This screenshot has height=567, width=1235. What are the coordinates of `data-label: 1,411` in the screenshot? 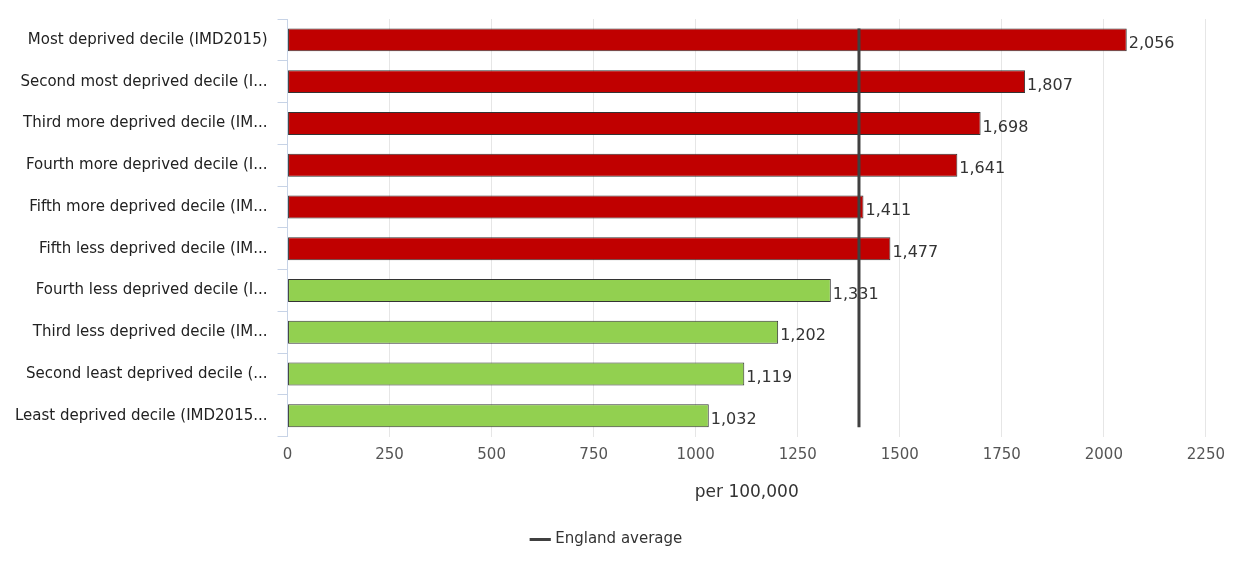 It's located at (888, 210).